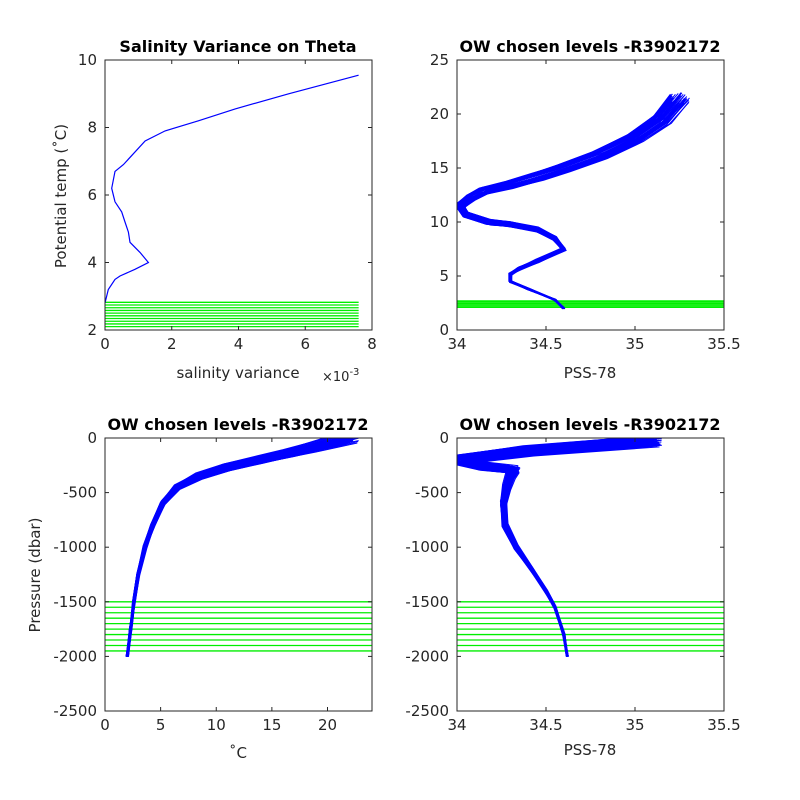 The height and width of the screenshot is (800, 800). Describe the element at coordinates (327, 725) in the screenshot. I see `x-tick-label: 20` at that location.